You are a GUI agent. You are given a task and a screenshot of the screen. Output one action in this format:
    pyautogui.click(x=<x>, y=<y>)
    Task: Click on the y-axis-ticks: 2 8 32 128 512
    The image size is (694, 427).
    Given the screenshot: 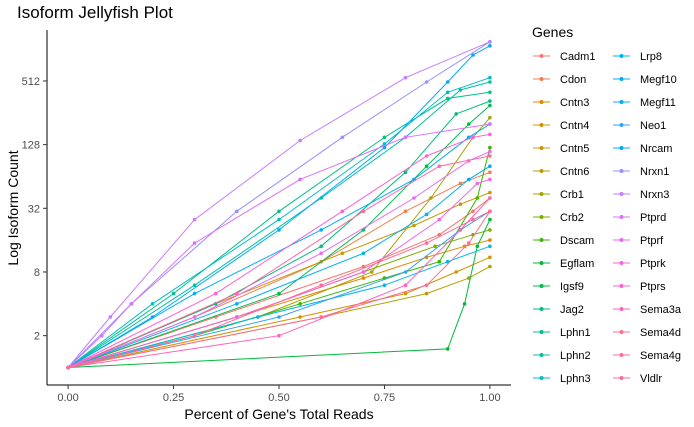 What is the action you would take?
    pyautogui.click(x=34, y=209)
    